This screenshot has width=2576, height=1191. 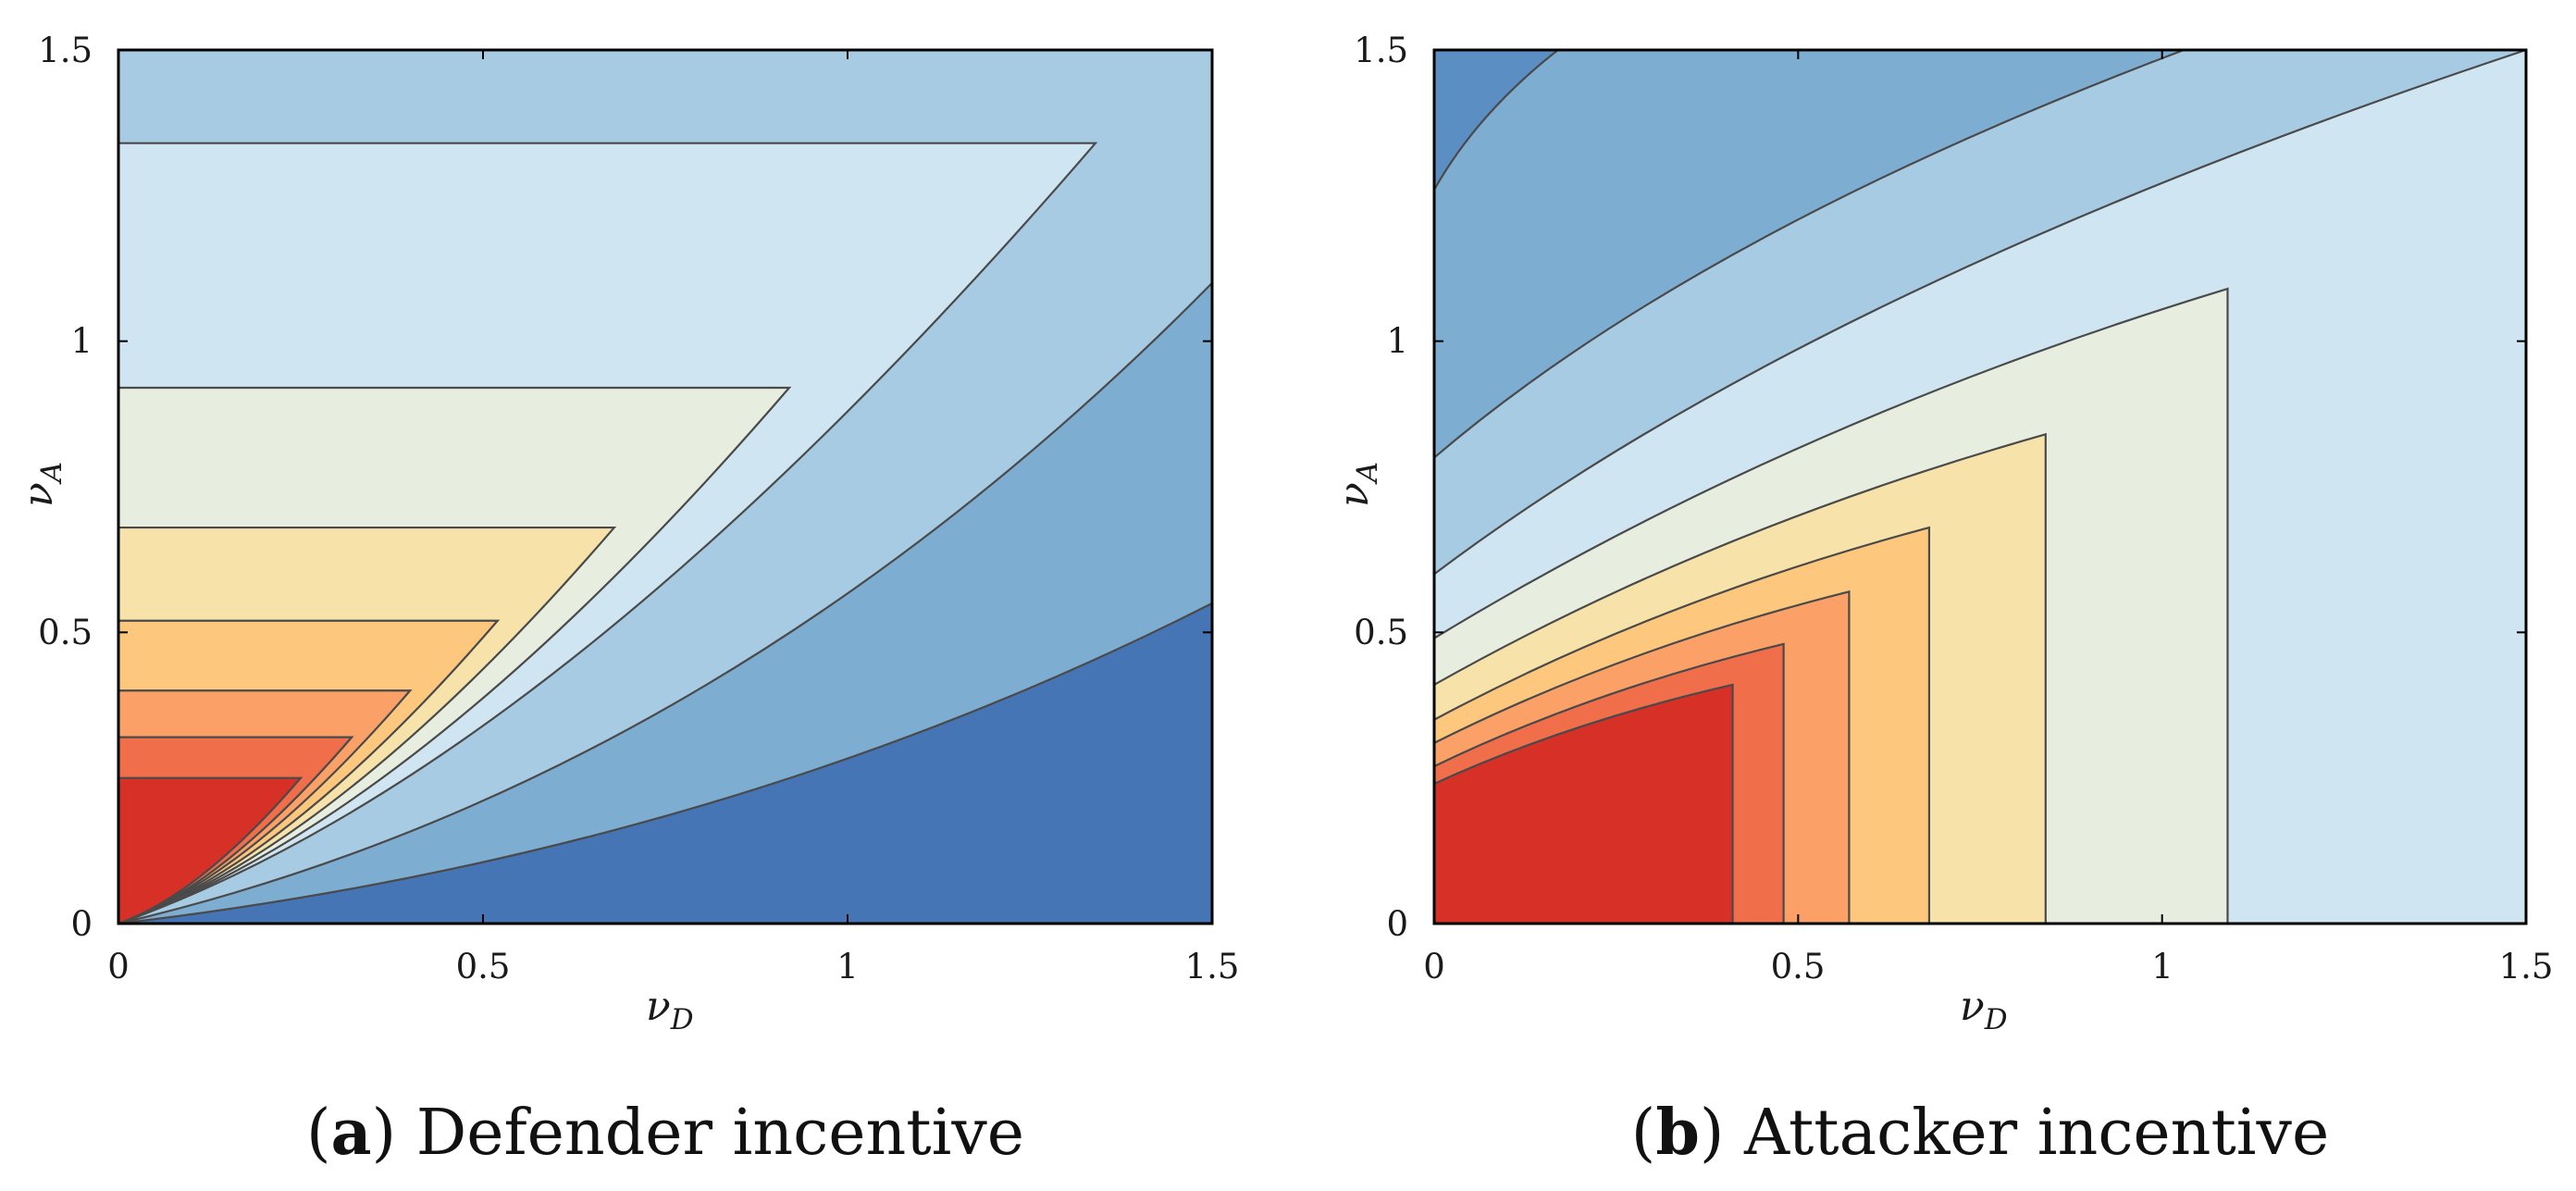 I want to click on panel-b-xtick-0: 0, so click(x=1434, y=967).